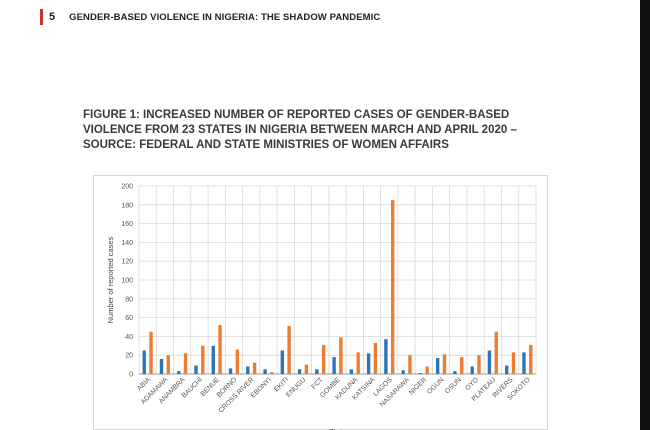  Describe the element at coordinates (403, 372) in the screenshot. I see `bar-nasarawa-s1` at that location.